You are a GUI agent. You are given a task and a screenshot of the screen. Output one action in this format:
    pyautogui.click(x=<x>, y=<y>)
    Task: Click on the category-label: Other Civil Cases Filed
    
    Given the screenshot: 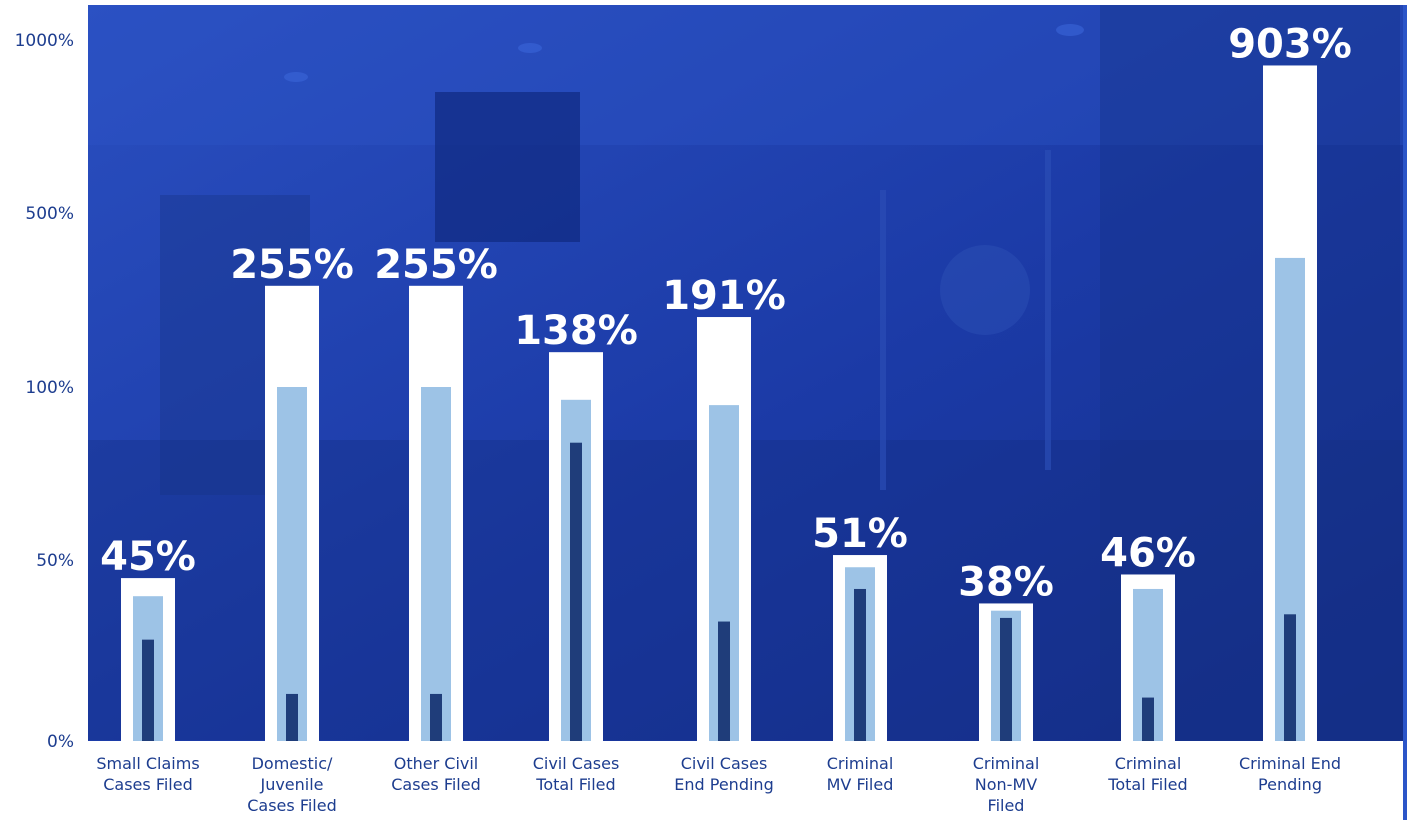 What is the action you would take?
    pyautogui.click(x=436, y=774)
    